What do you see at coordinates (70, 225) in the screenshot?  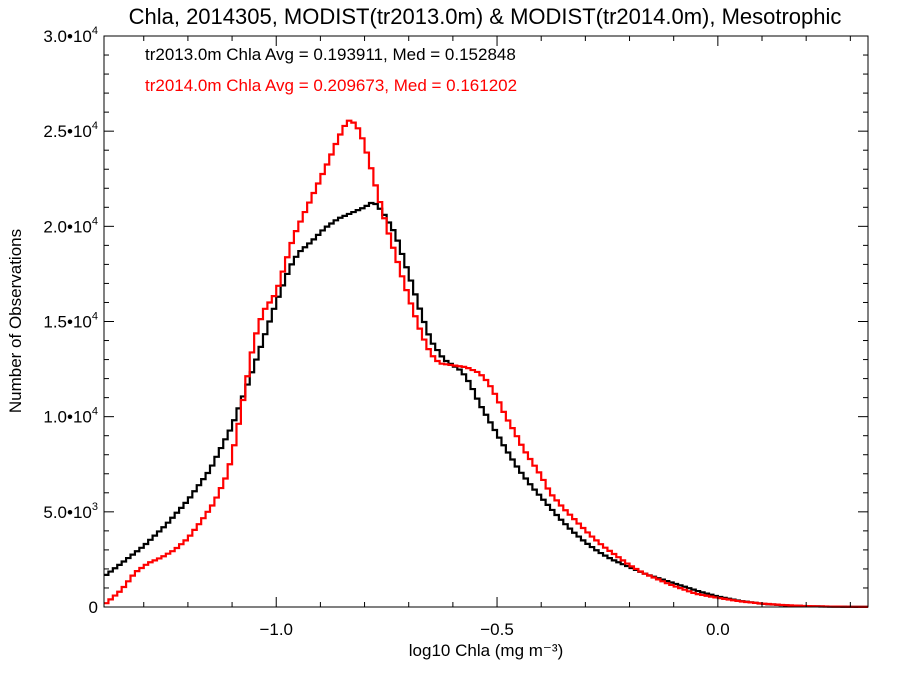 I see `y-tick-label: 2.0•104` at bounding box center [70, 225].